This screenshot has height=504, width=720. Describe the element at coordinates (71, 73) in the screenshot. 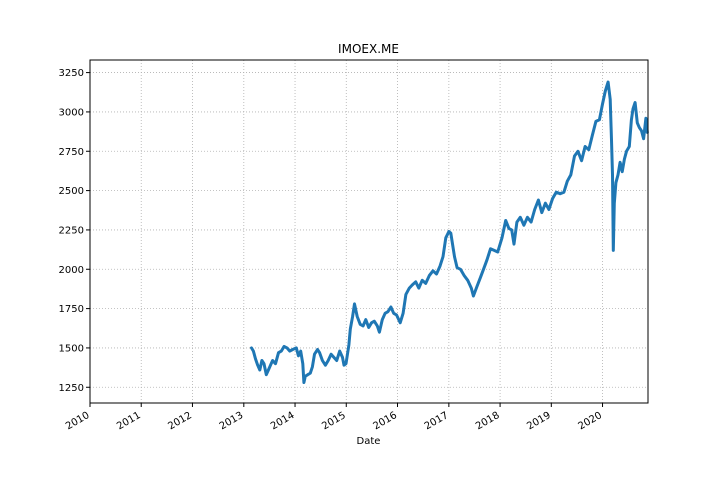

I see `y-tick-label: 3250` at that location.